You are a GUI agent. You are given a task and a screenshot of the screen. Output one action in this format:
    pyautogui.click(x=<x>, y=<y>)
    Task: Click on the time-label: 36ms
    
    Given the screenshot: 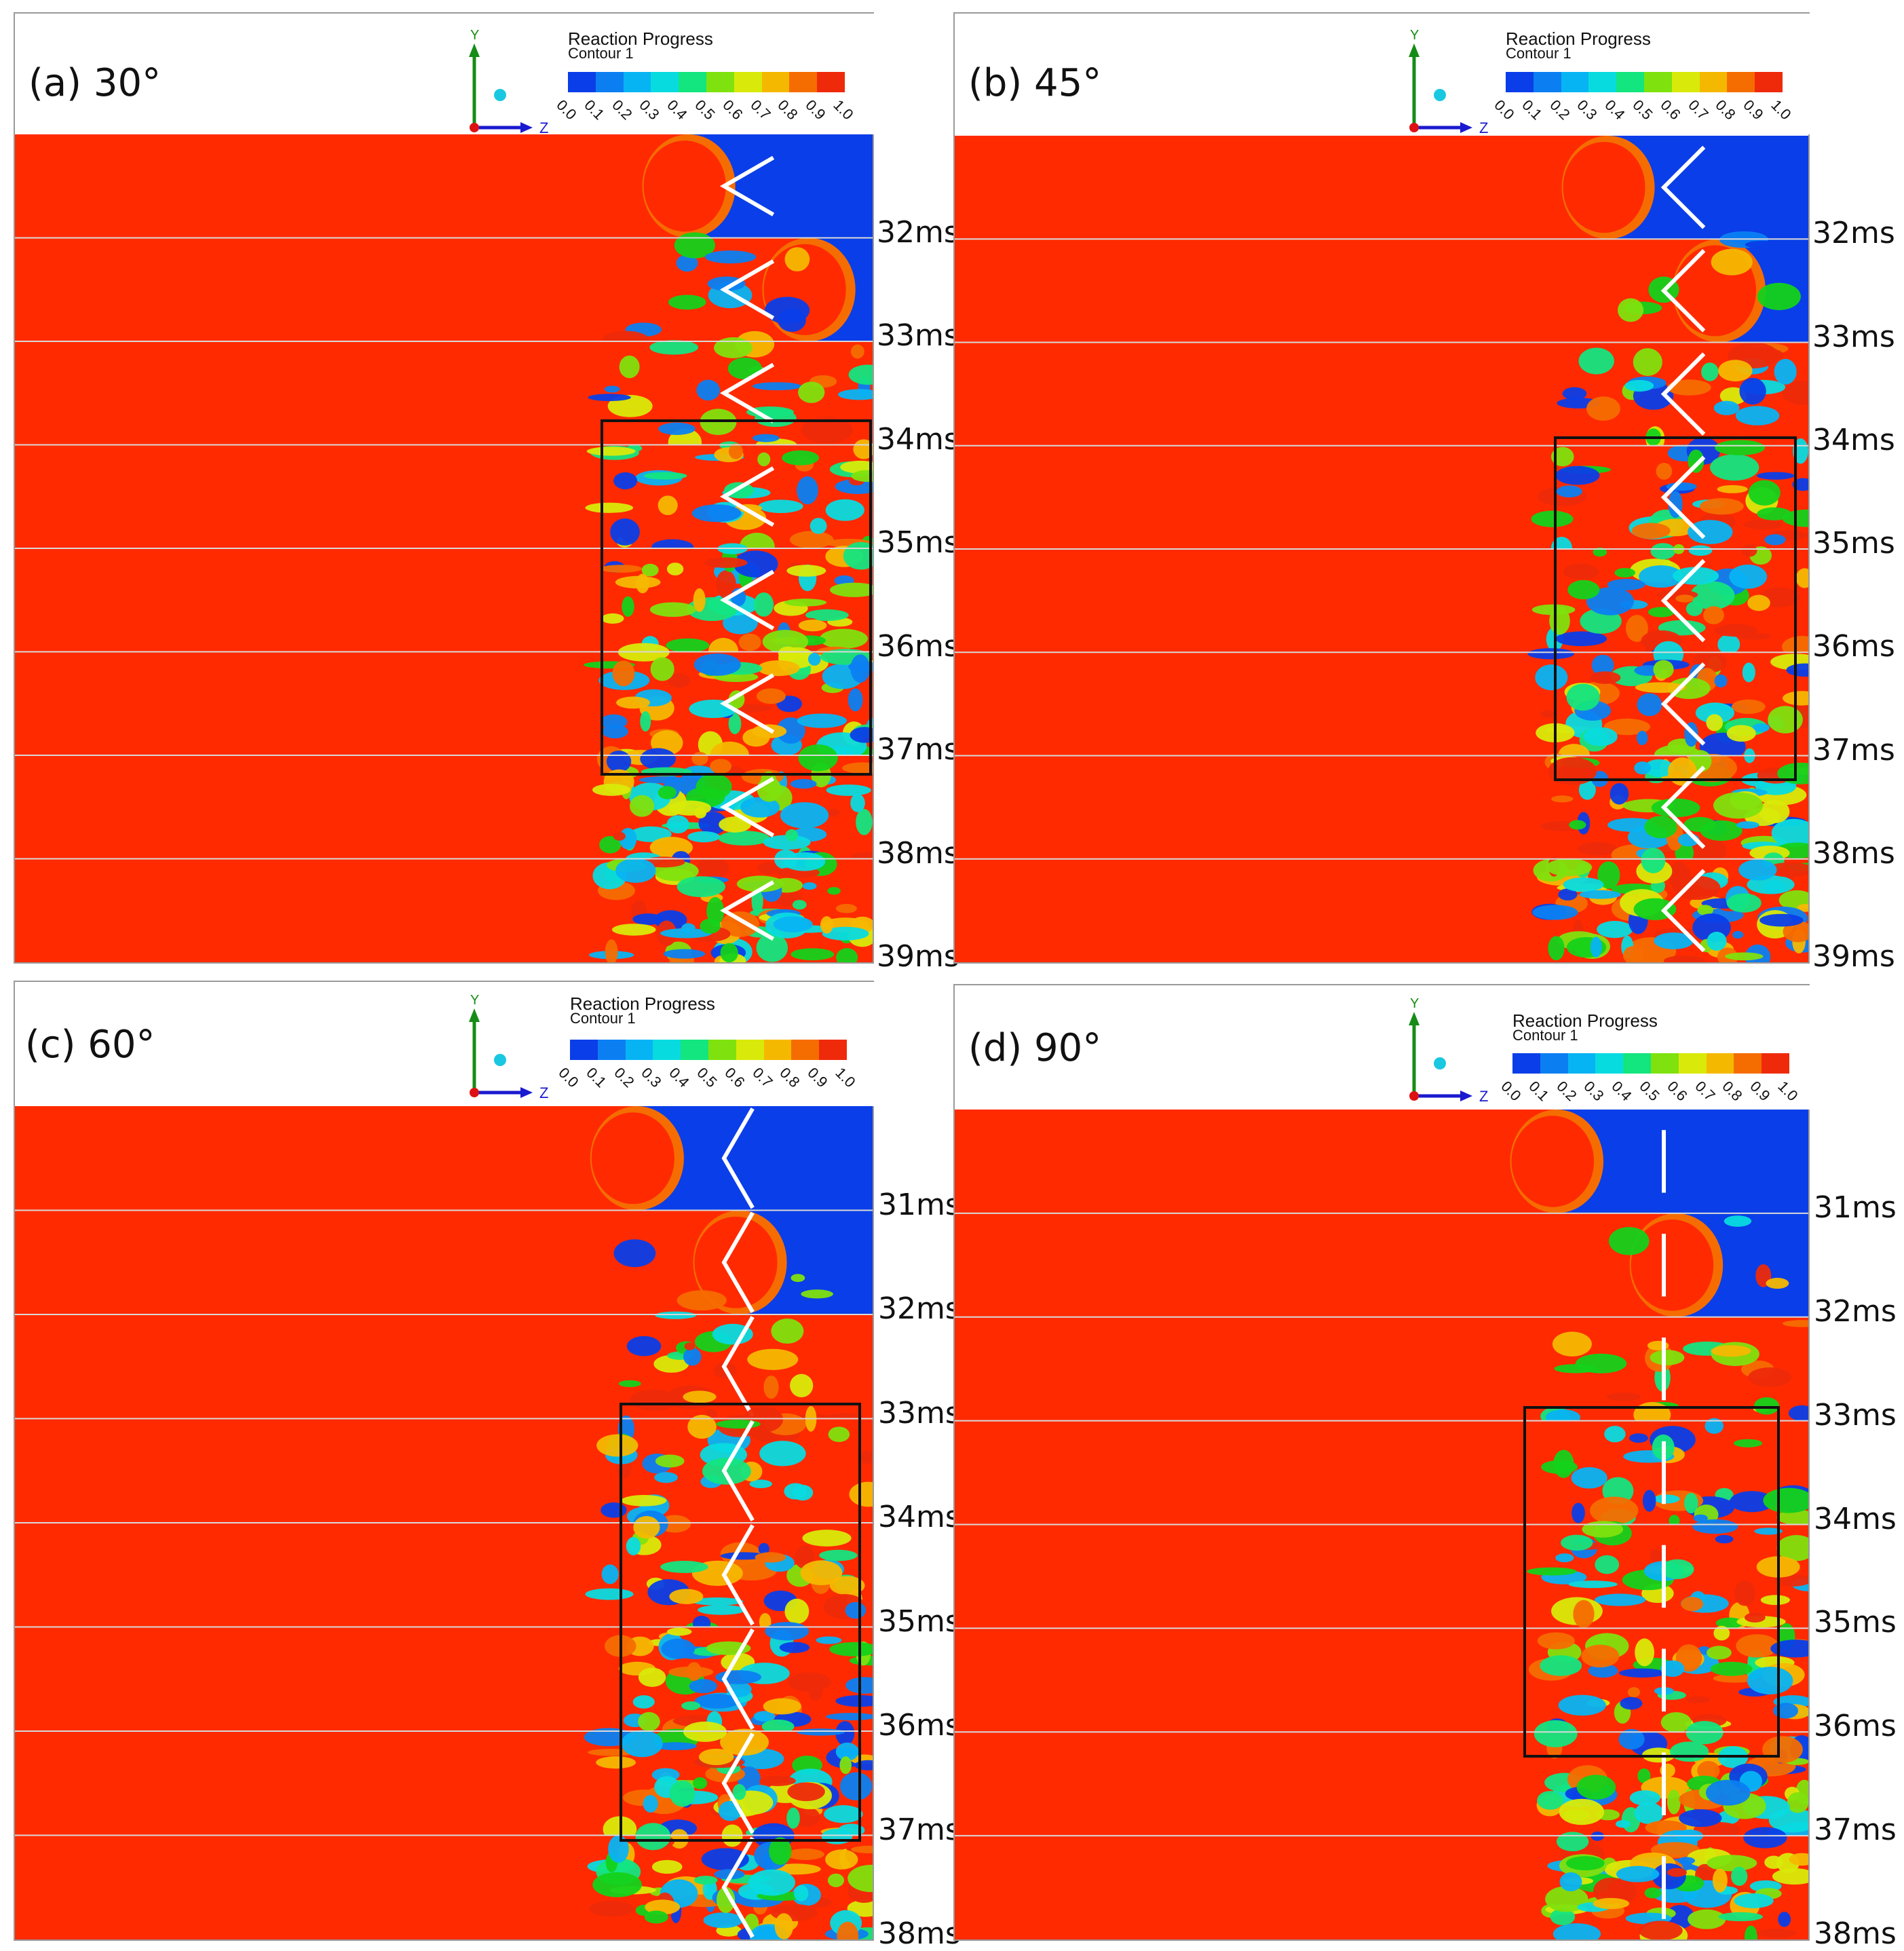 What is the action you would take?
    pyautogui.click(x=919, y=1725)
    